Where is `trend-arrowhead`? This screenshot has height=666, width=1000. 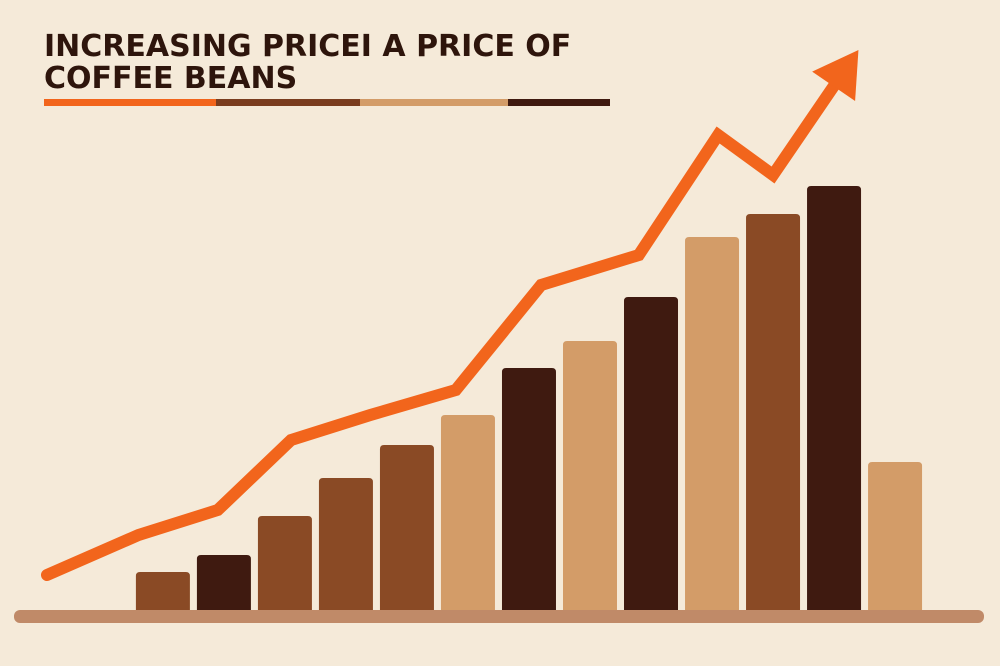
trend-arrowhead is located at coordinates (835, 75).